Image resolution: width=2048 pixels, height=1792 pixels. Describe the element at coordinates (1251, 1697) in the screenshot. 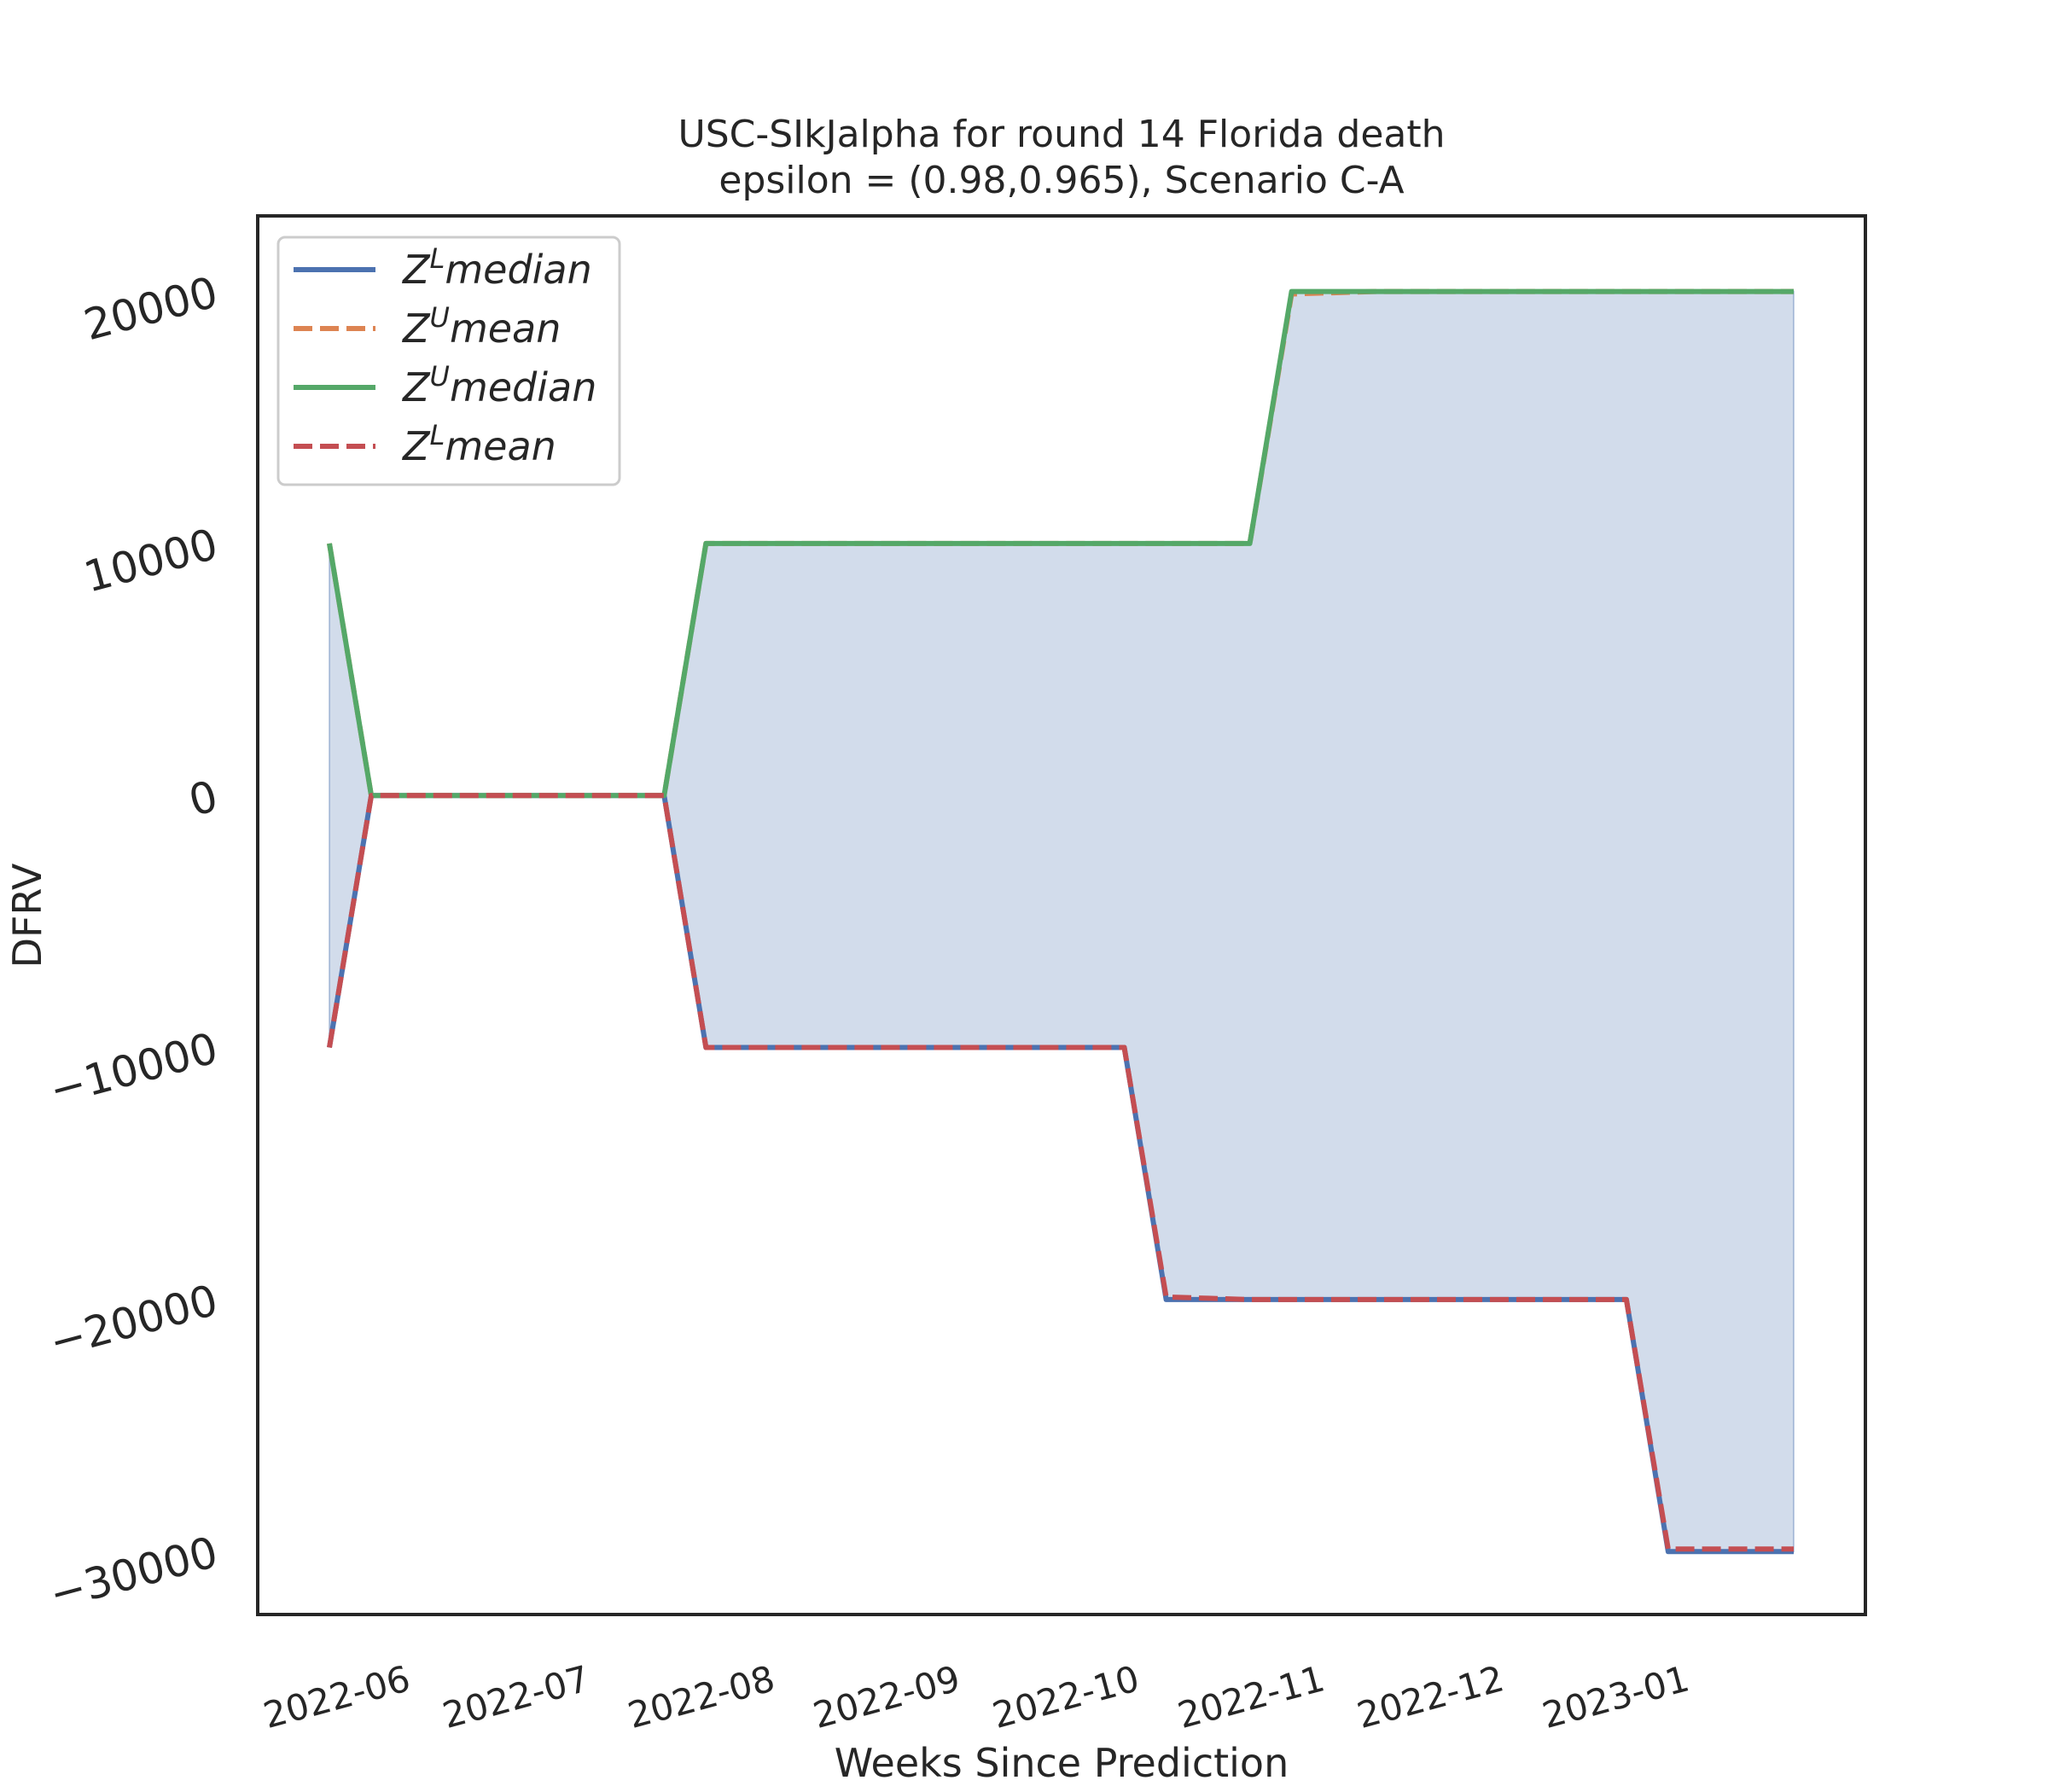

I see `x-tick-label: 2022-11` at that location.